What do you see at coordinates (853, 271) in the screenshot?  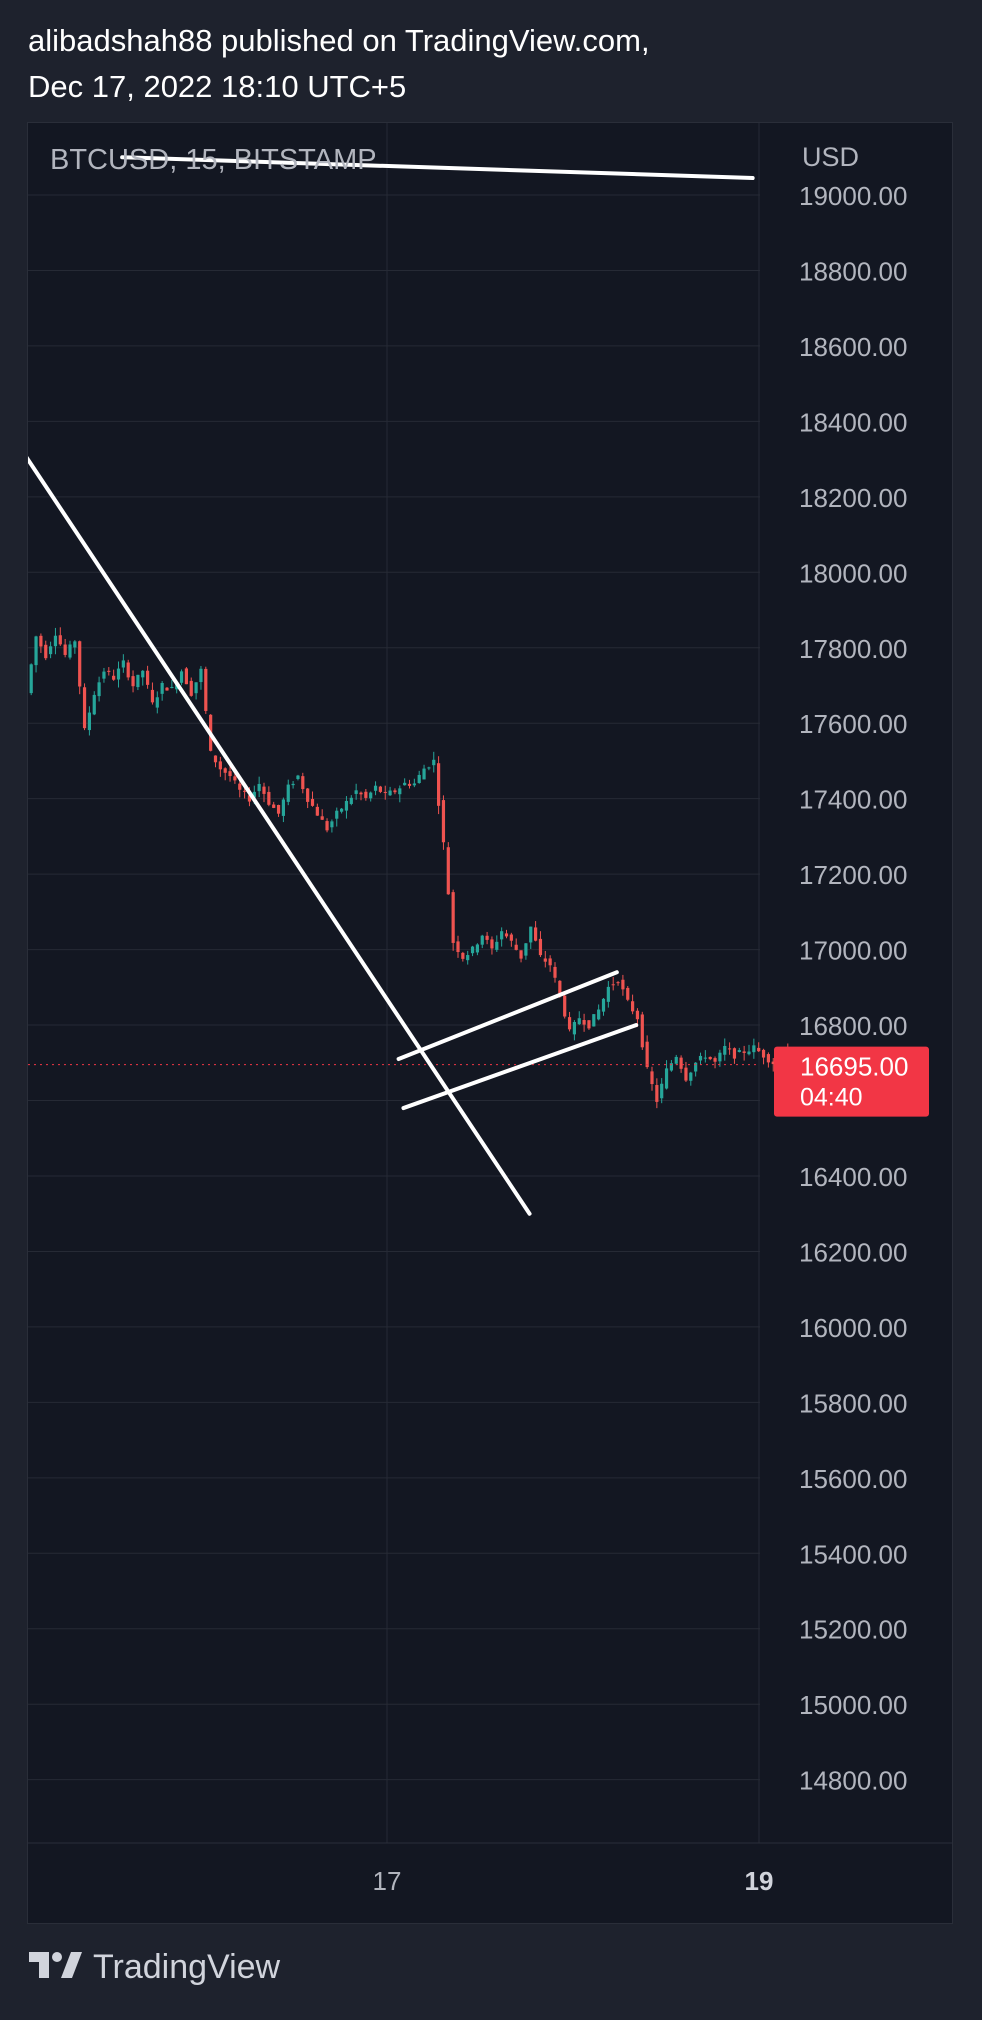 I see `y-tick-label: 18800.00` at bounding box center [853, 271].